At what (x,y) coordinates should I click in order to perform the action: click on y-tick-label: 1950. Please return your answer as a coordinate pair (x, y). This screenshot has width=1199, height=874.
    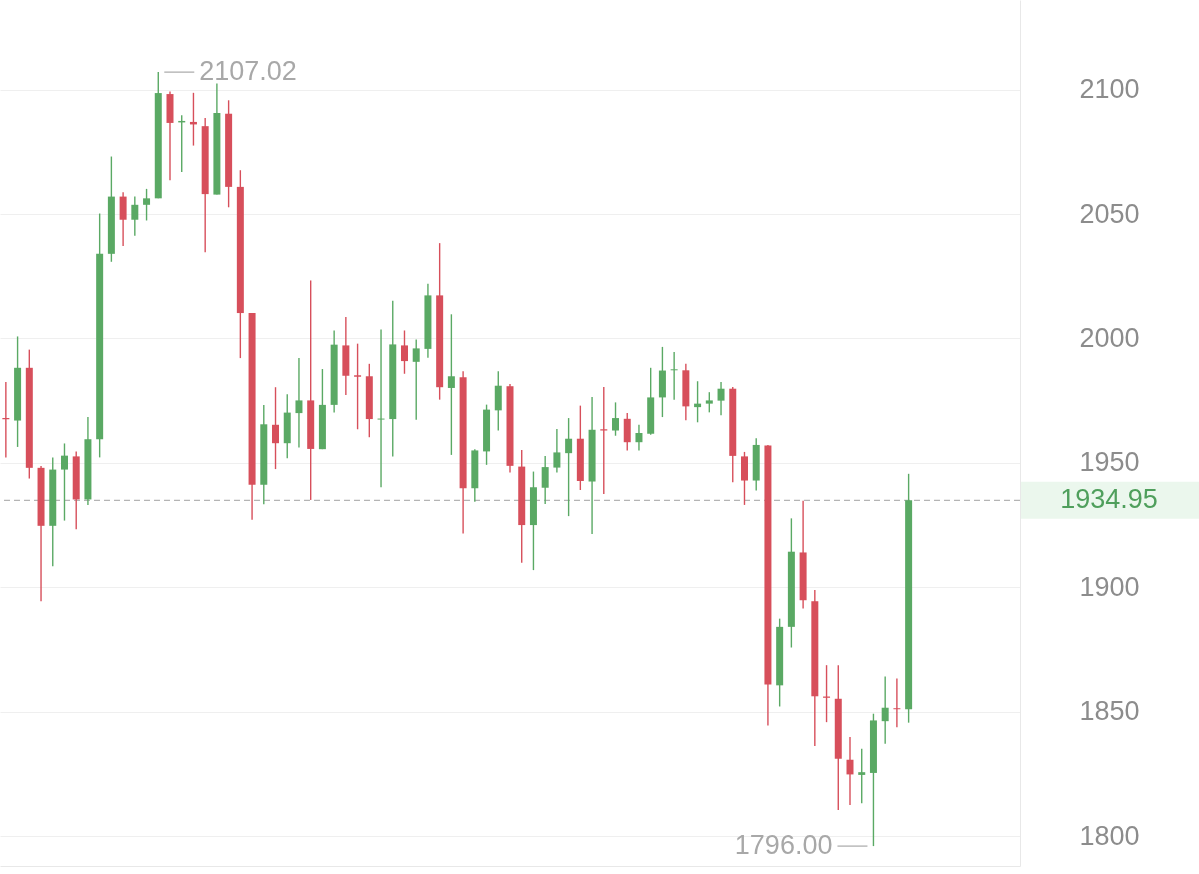
    Looking at the image, I should click on (1109, 462).